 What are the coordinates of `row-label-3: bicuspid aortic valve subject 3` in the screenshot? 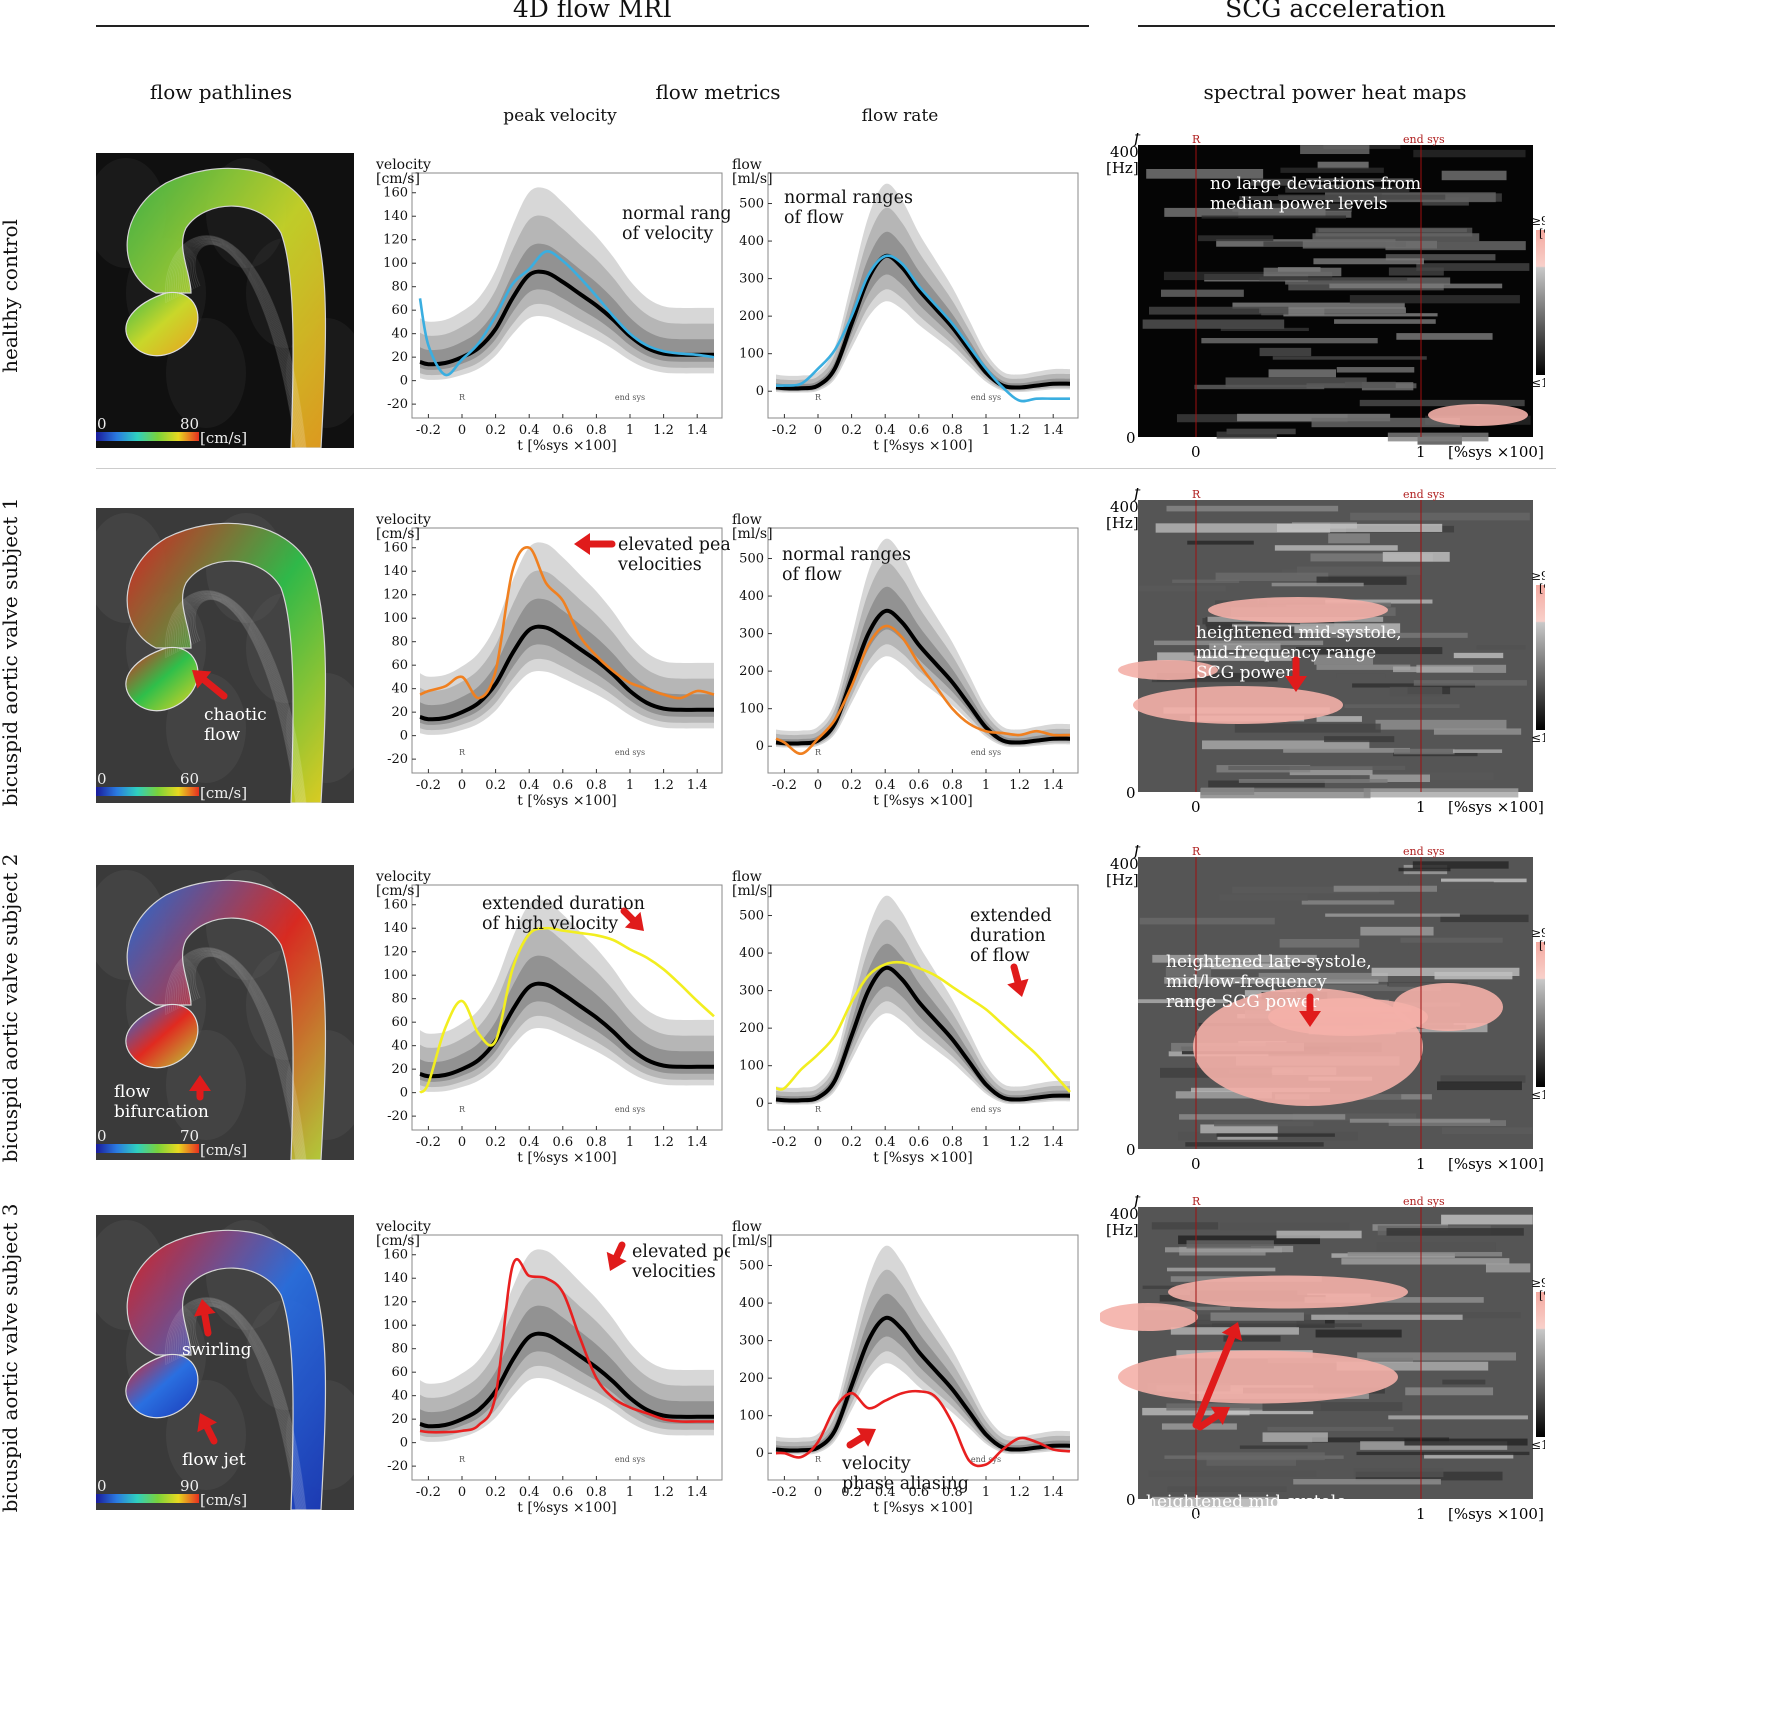 It's located at (11, 1358).